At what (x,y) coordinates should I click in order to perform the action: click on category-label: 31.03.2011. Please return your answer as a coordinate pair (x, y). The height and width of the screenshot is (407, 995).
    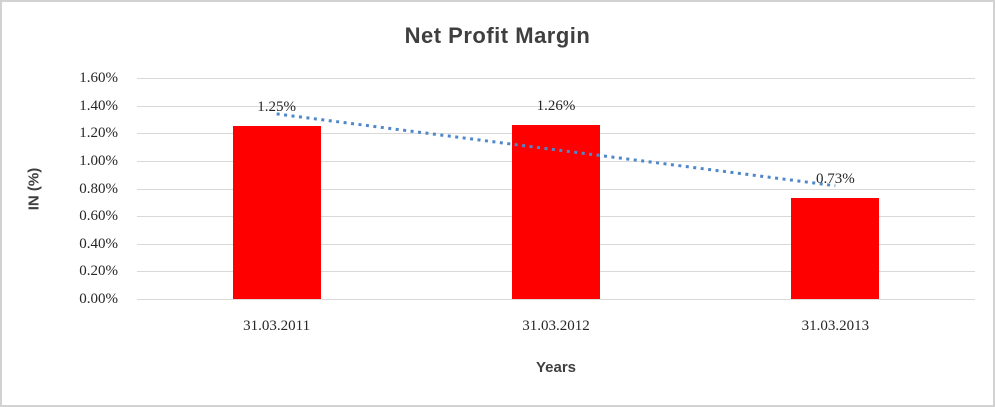
    Looking at the image, I should click on (277, 326).